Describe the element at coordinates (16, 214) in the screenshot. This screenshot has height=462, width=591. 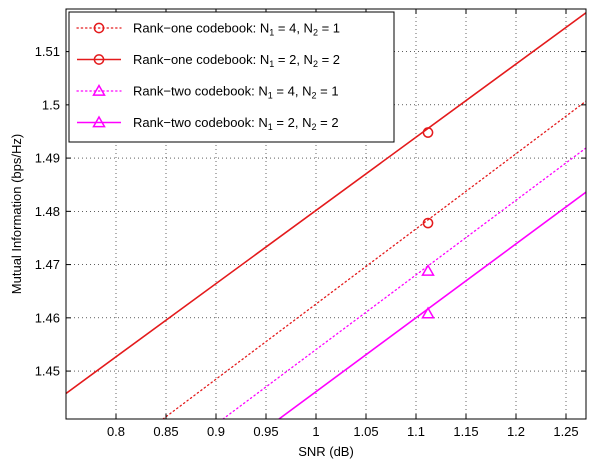
I see `y-axis-label: Mutual Information (bps/Hz)` at that location.